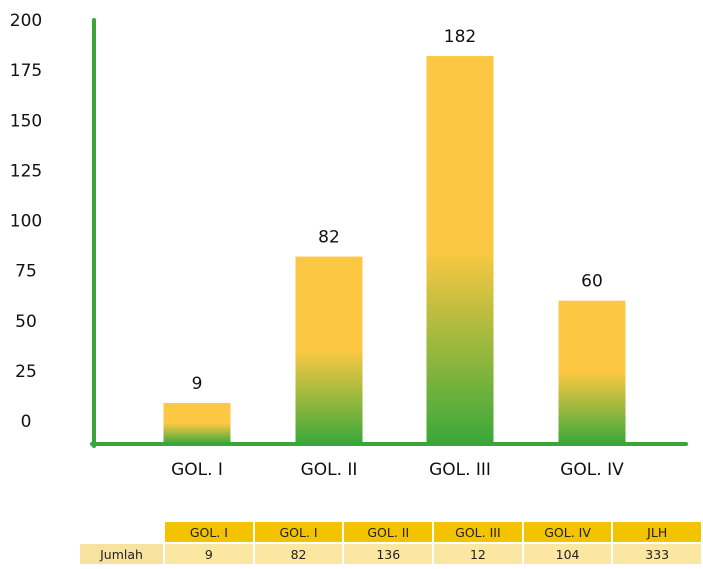  Describe the element at coordinates (209, 554) in the screenshot. I see `table-cell: 9` at that location.